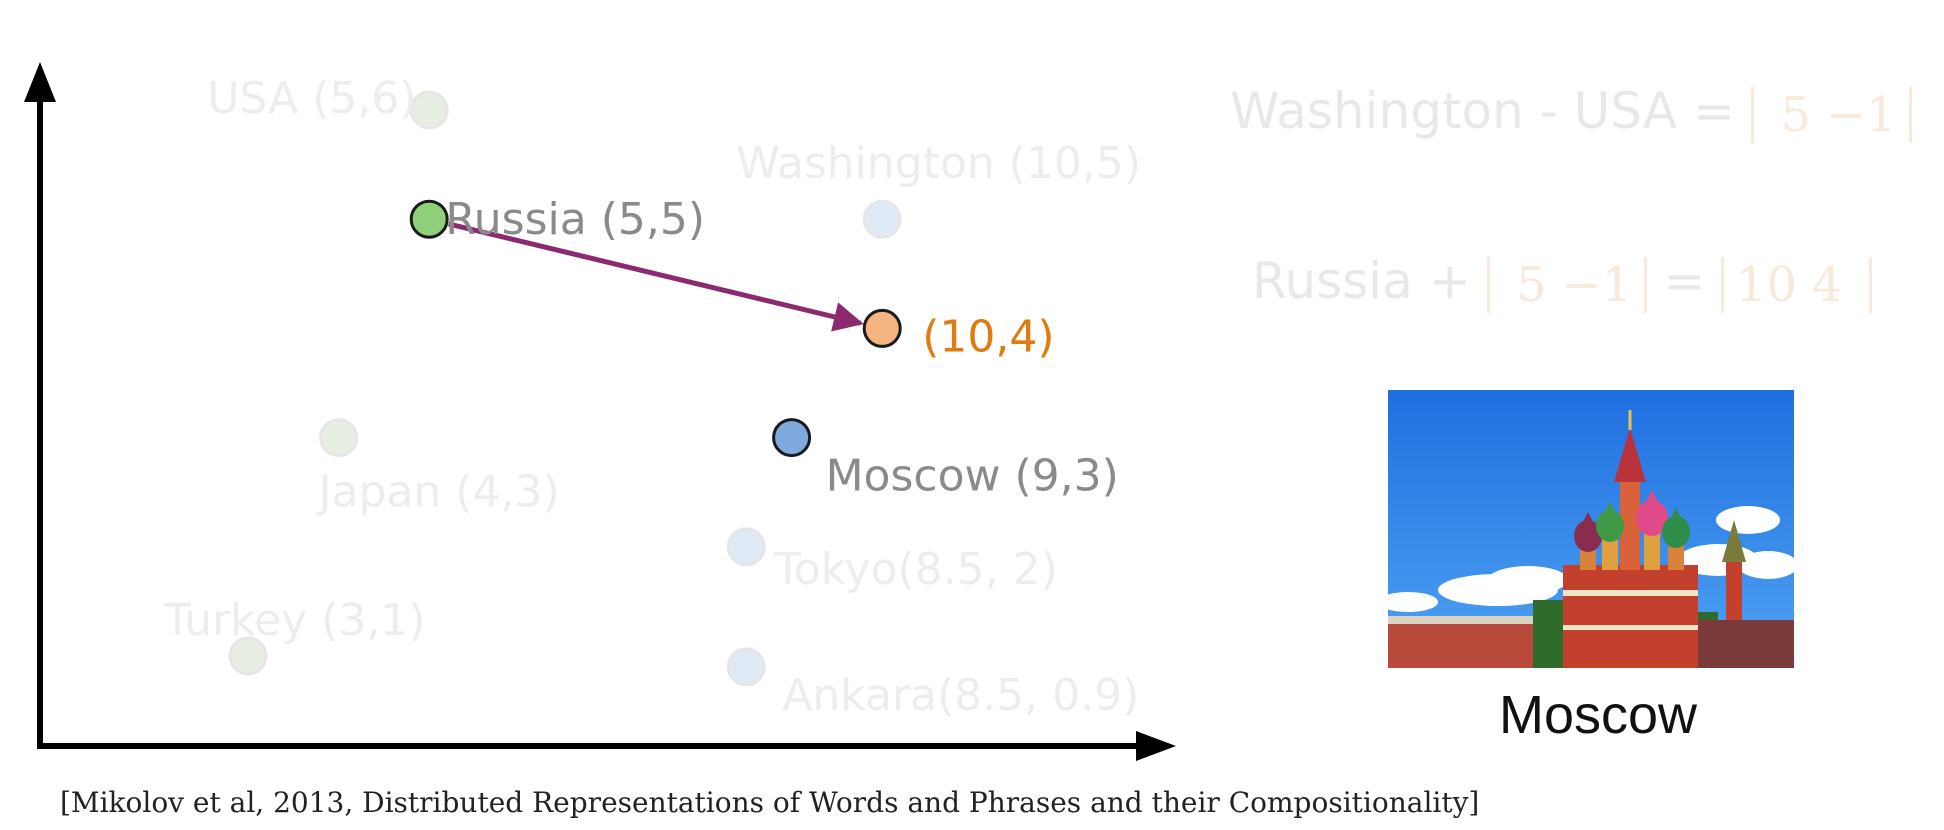  Describe the element at coordinates (1684, 281) in the screenshot. I see `equals-sign: =` at that location.